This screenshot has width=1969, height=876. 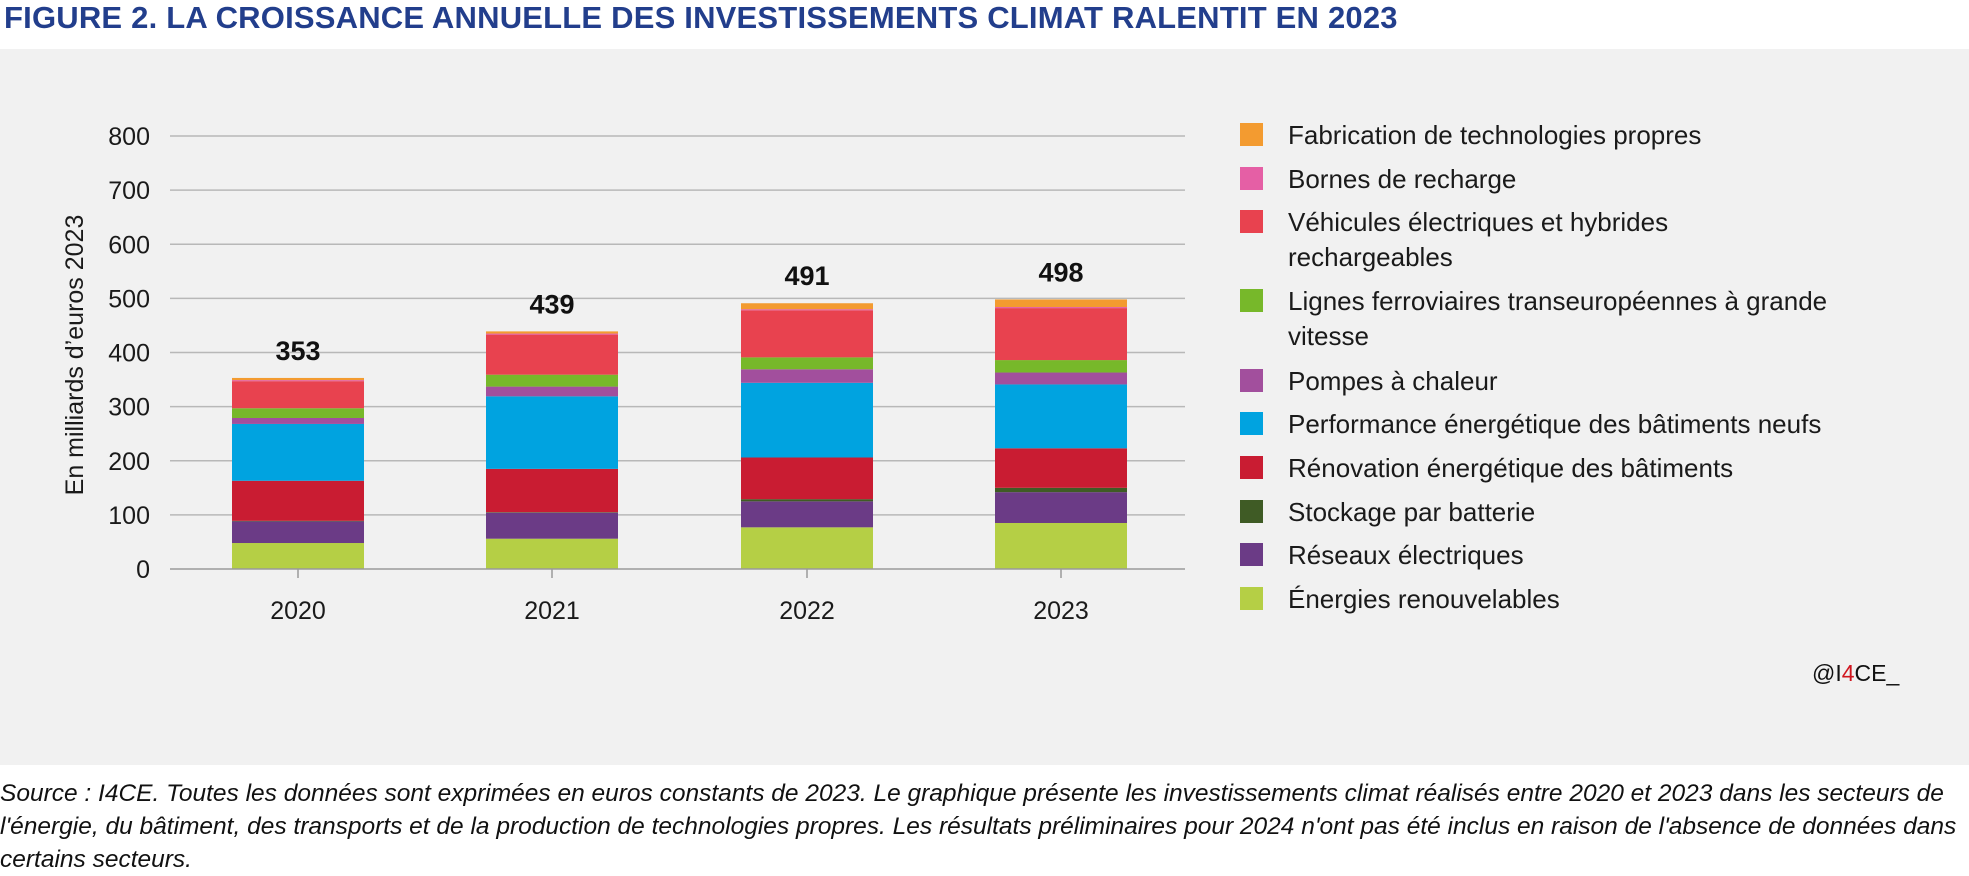 What do you see at coordinates (75, 355) in the screenshot?
I see `y-axis-label: En milliards d’euros 2023` at bounding box center [75, 355].